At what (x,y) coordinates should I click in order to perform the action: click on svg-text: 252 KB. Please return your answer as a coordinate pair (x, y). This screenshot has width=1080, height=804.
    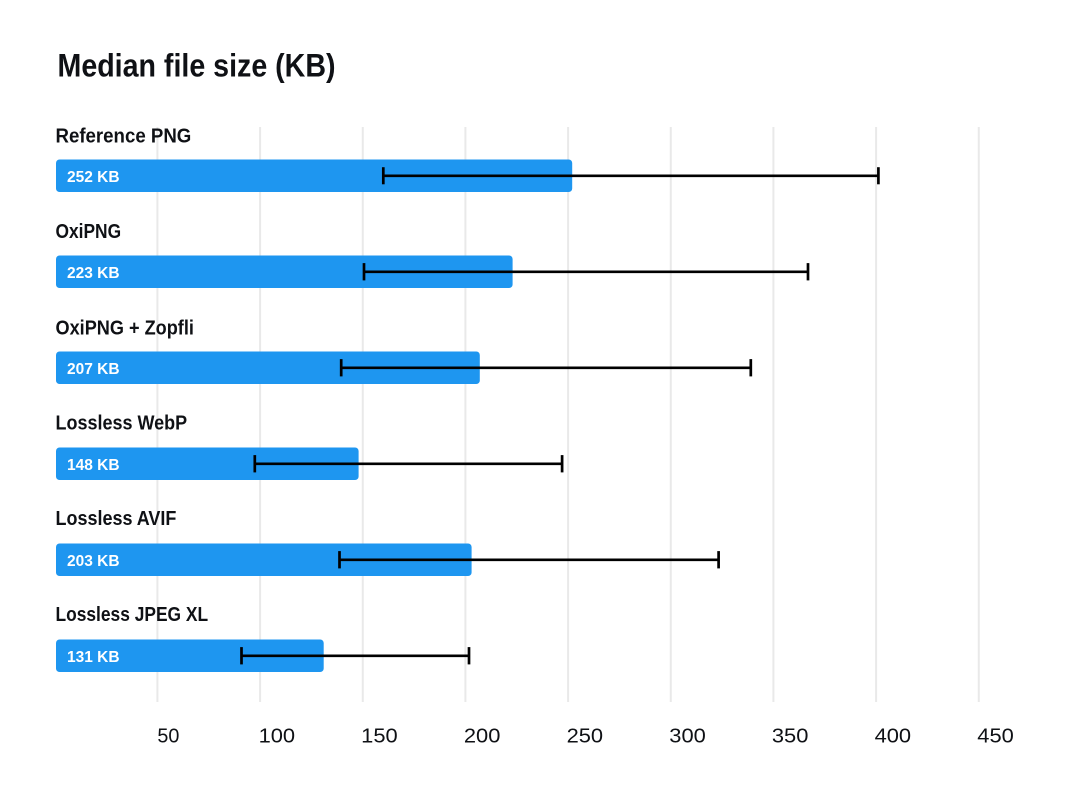
    Looking at the image, I should click on (93, 177).